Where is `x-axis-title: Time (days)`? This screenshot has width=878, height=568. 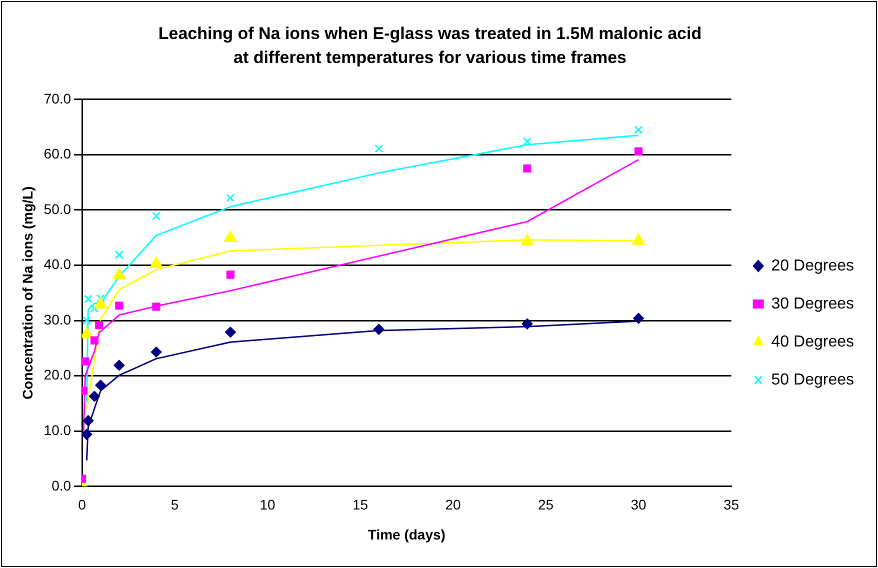 x-axis-title: Time (days) is located at coordinates (407, 534).